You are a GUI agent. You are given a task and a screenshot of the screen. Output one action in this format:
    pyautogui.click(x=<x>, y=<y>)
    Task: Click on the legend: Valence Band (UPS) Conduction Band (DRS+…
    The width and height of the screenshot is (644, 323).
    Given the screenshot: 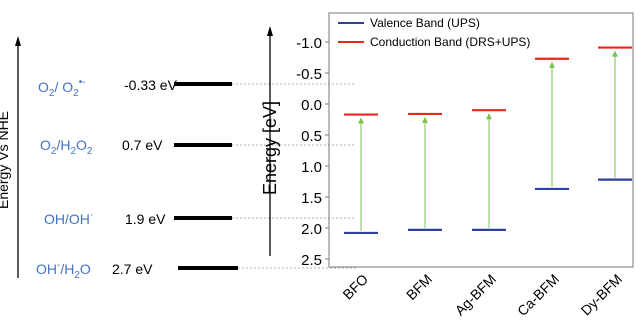 What is the action you would take?
    pyautogui.click(x=434, y=32)
    